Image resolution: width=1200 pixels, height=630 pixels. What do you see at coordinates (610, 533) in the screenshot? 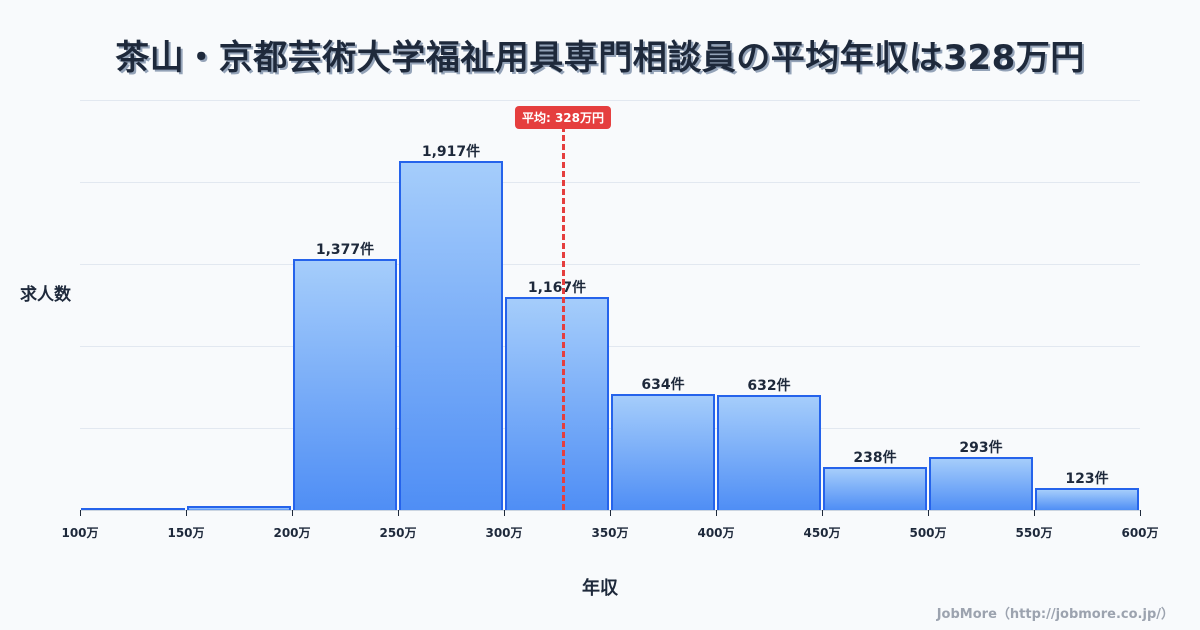
I see `x-tick-label: 350万` at bounding box center [610, 533].